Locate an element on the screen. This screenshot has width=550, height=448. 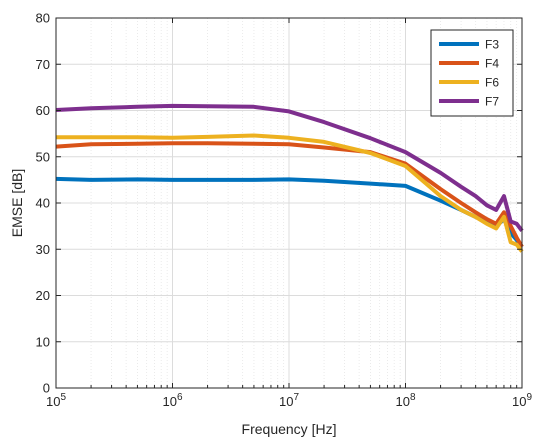
x-axis-label: Frequency [Hz] is located at coordinates (289, 429).